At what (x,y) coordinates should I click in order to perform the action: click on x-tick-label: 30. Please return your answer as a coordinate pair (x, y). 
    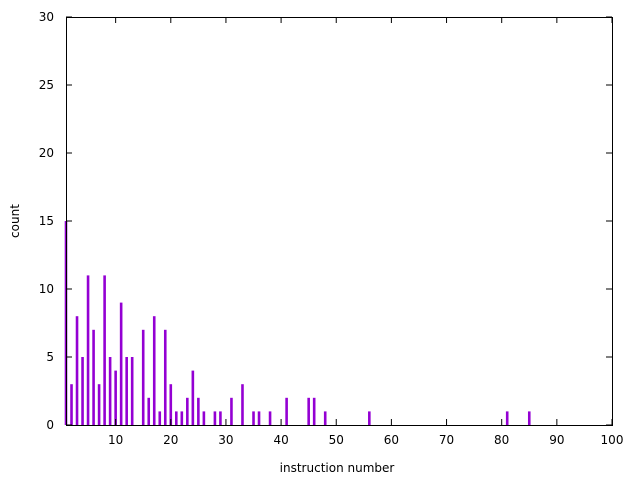
    Looking at the image, I should click on (225, 440).